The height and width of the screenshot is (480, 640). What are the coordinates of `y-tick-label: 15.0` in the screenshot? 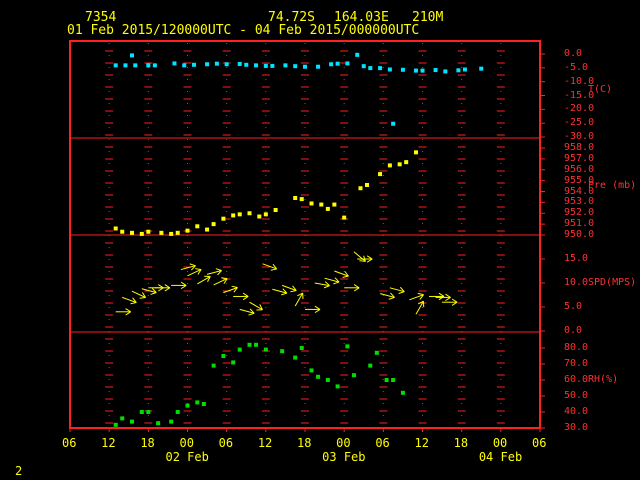 It's located at (576, 258).